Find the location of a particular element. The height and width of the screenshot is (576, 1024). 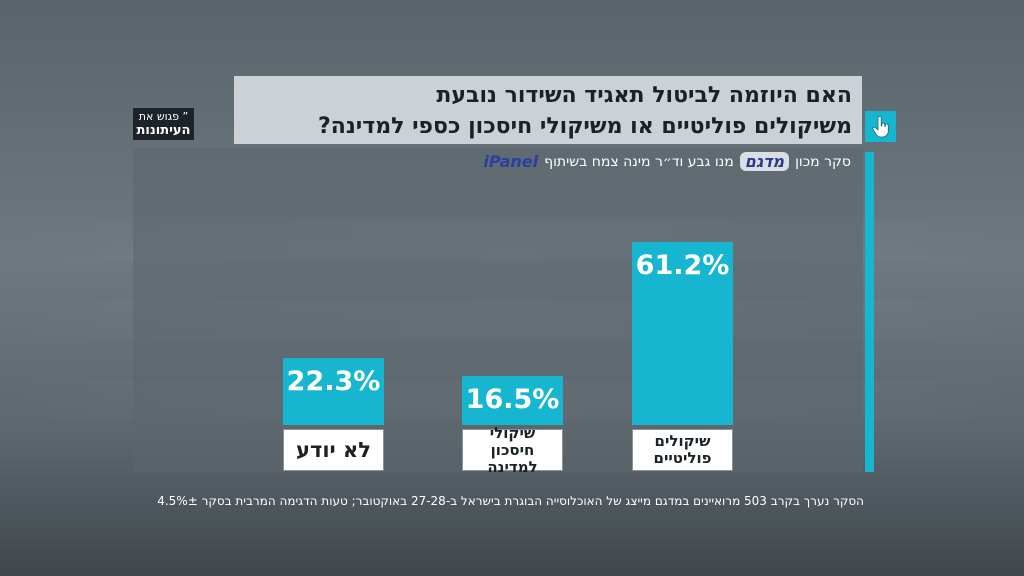

source-middle: מנו גבע וד״ר מינה צמח בשיתוף is located at coordinates (639, 161).